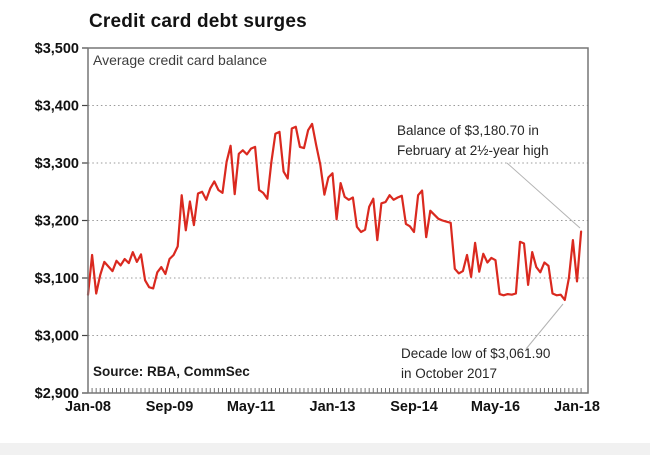  Describe the element at coordinates (57, 222) in the screenshot. I see `y-tick-label: $3,200` at that location.